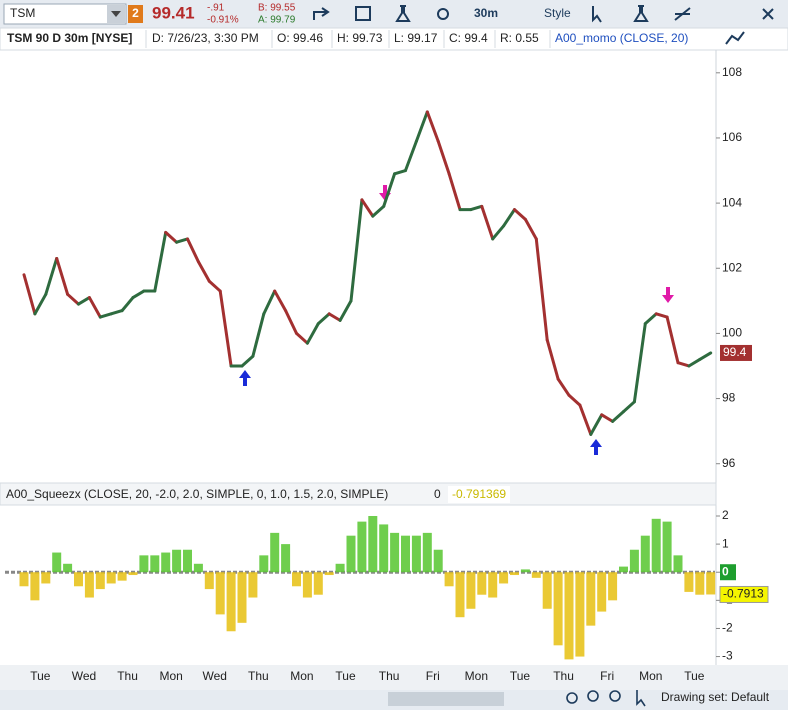  What do you see at coordinates (519, 38) in the screenshot?
I see `info-range: R: 0.55` at bounding box center [519, 38].